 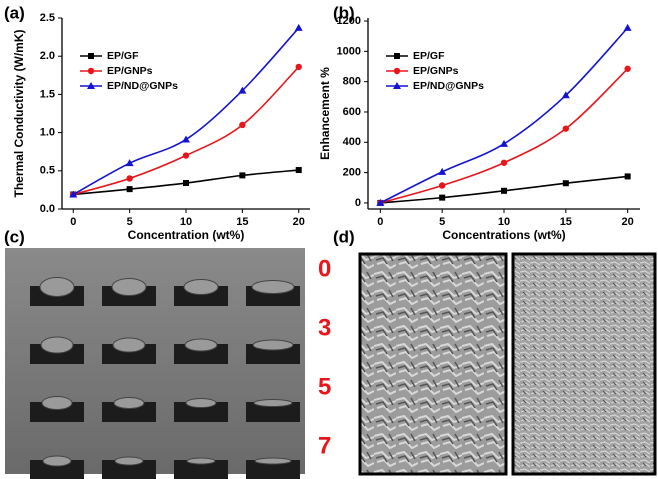 I want to click on x-tick-label: 5, so click(x=442, y=222).